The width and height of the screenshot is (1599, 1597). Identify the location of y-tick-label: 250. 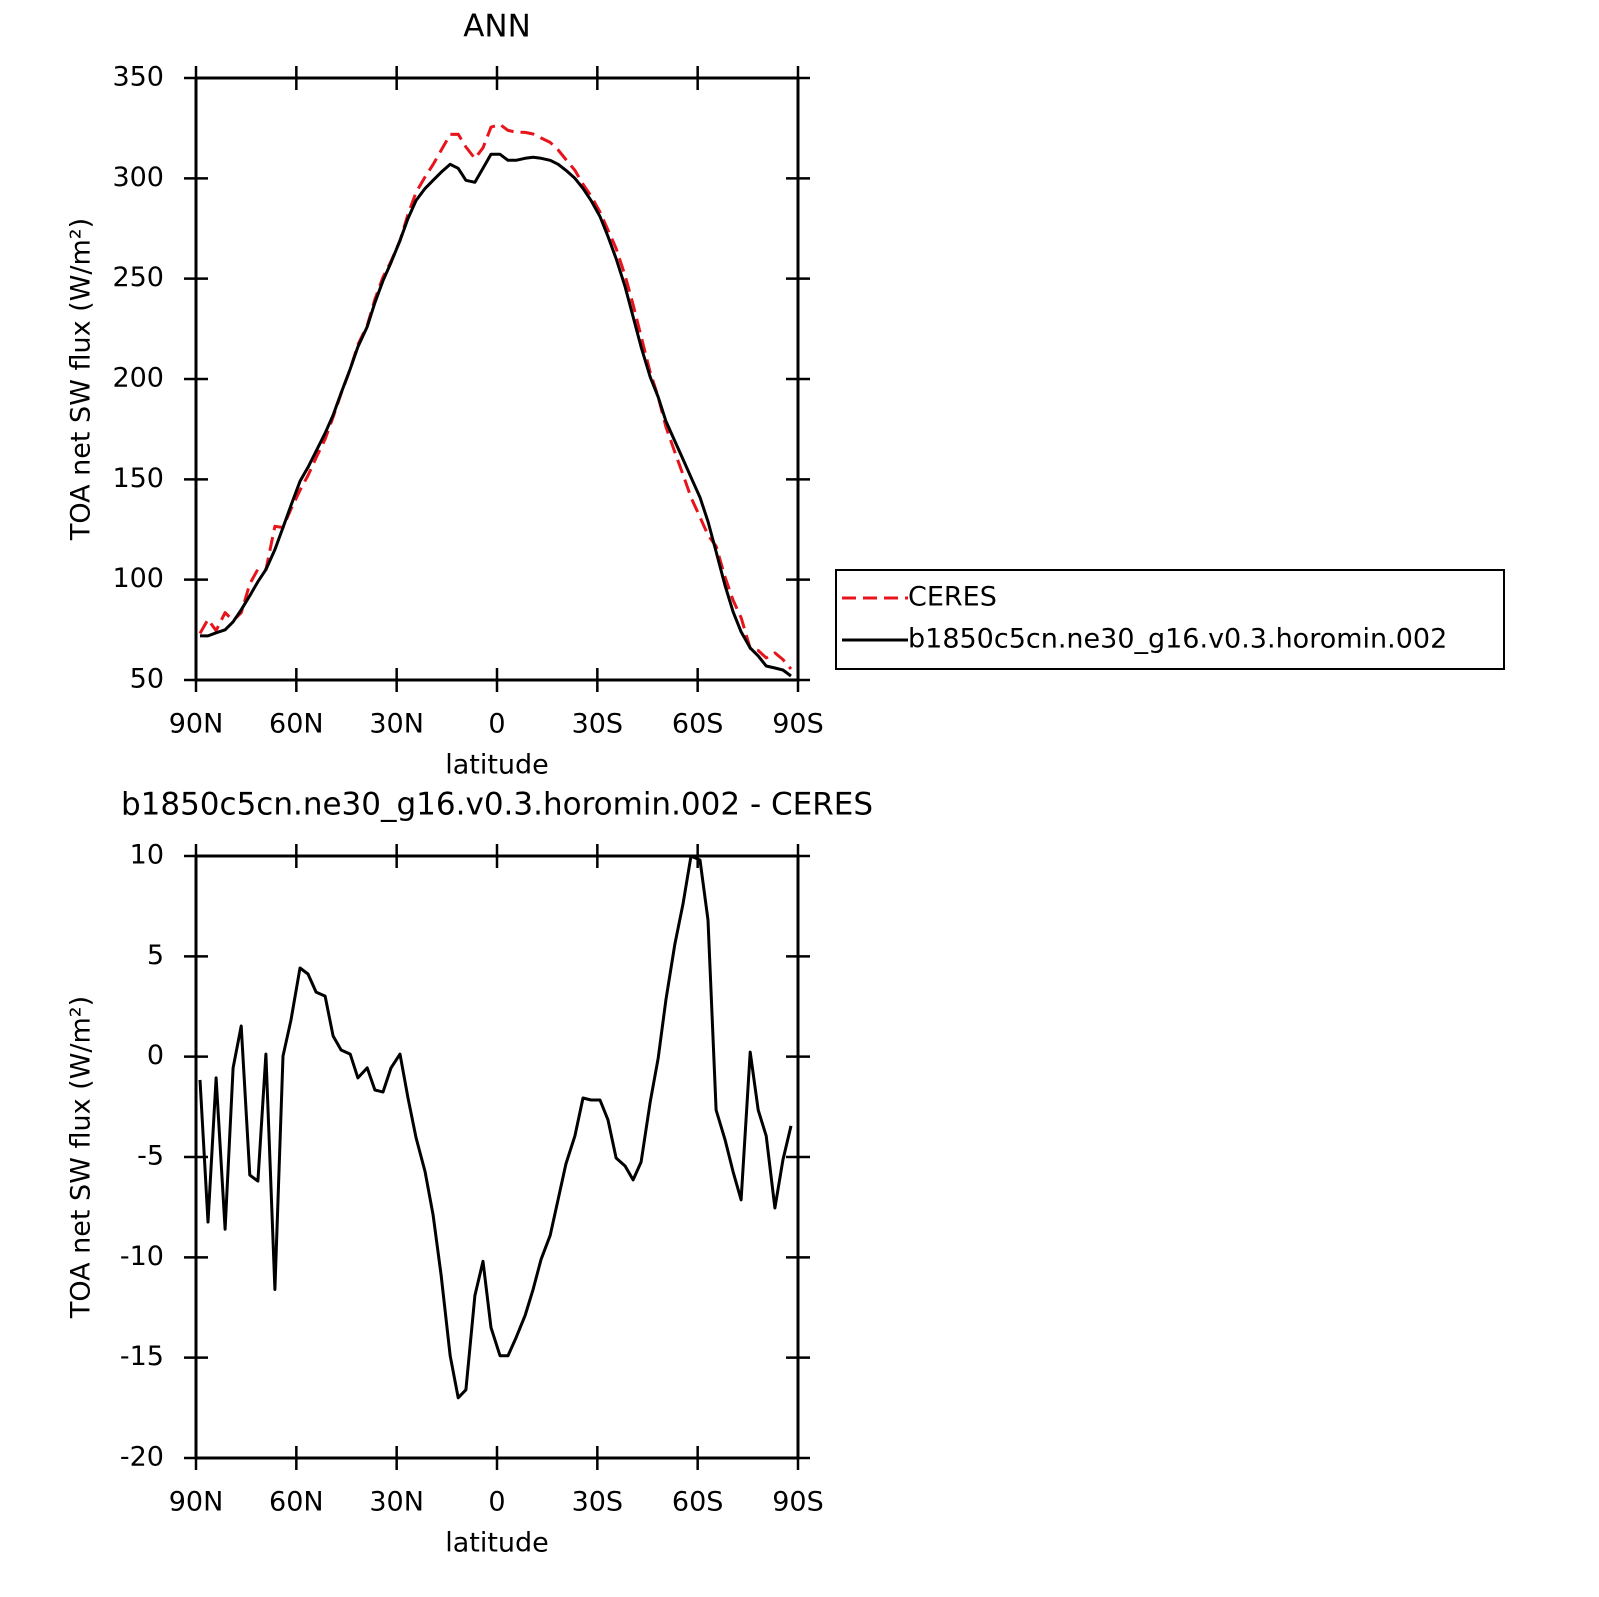
(138, 277).